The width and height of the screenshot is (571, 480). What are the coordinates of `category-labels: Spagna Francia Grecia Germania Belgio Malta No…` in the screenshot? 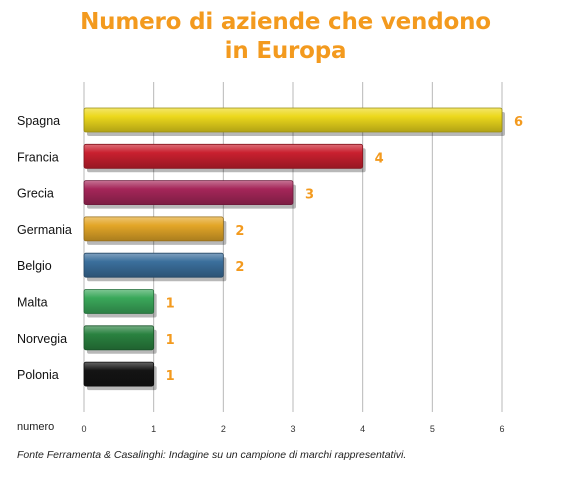 It's located at (44, 248).